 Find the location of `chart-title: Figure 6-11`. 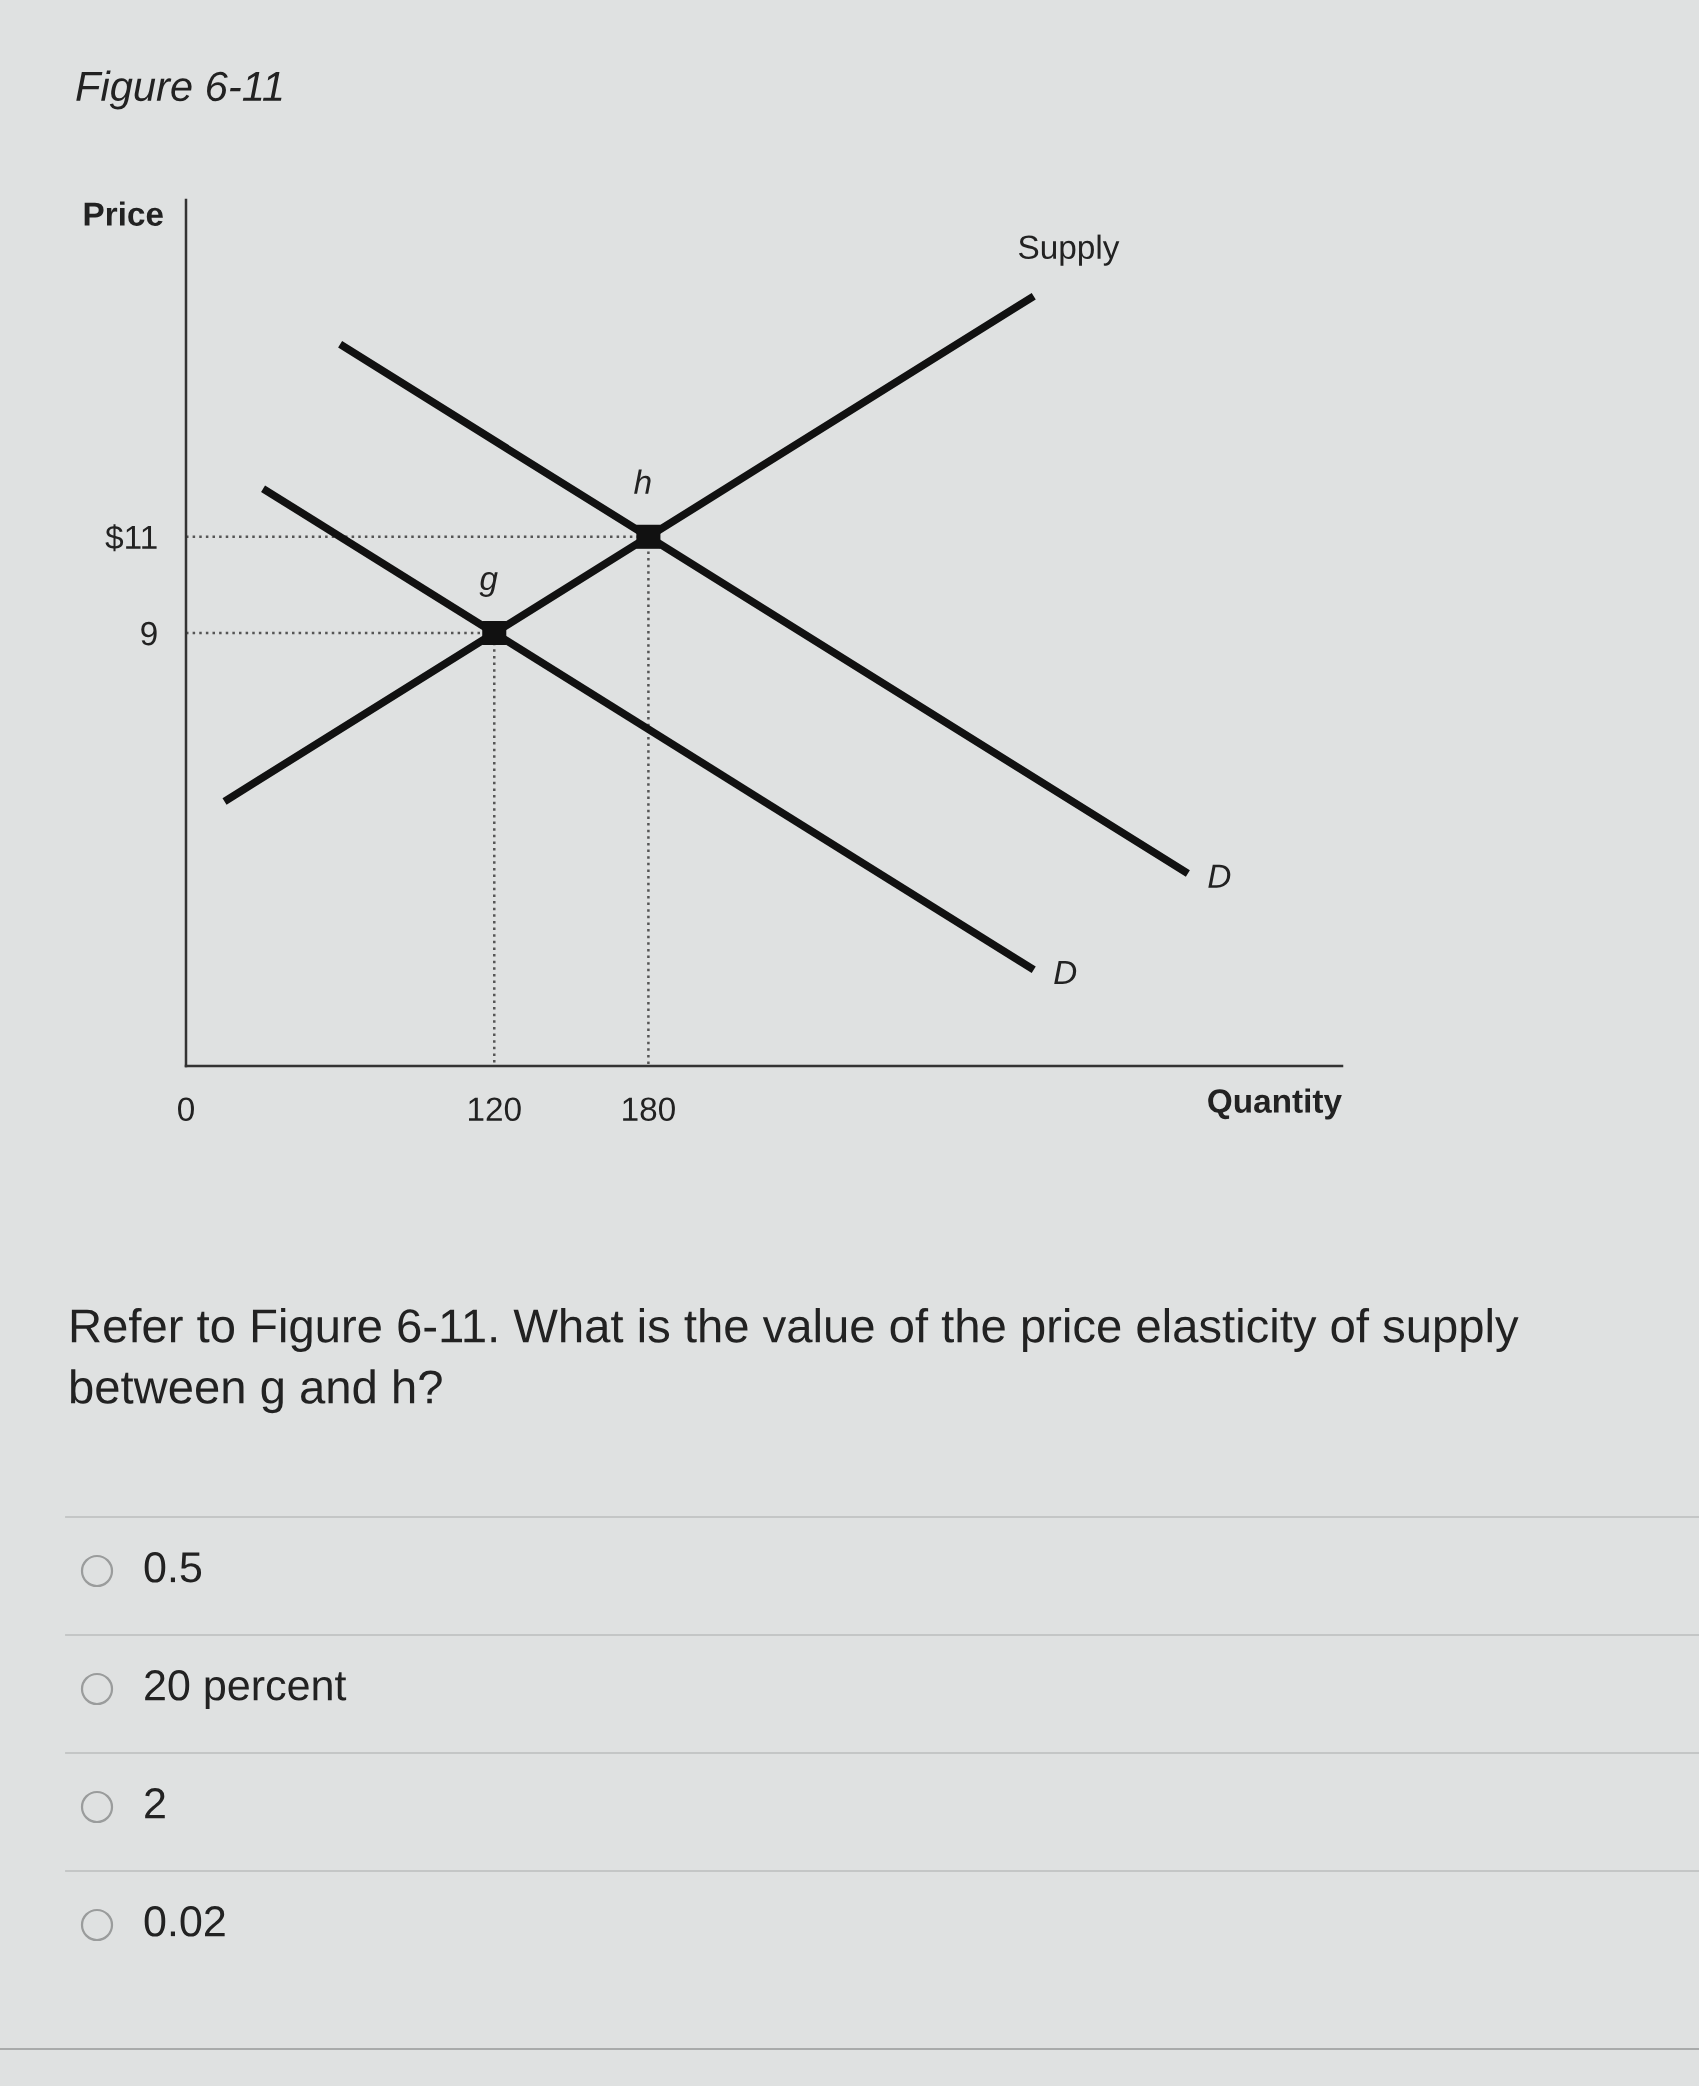

chart-title: Figure 6-11 is located at coordinates (179, 90).